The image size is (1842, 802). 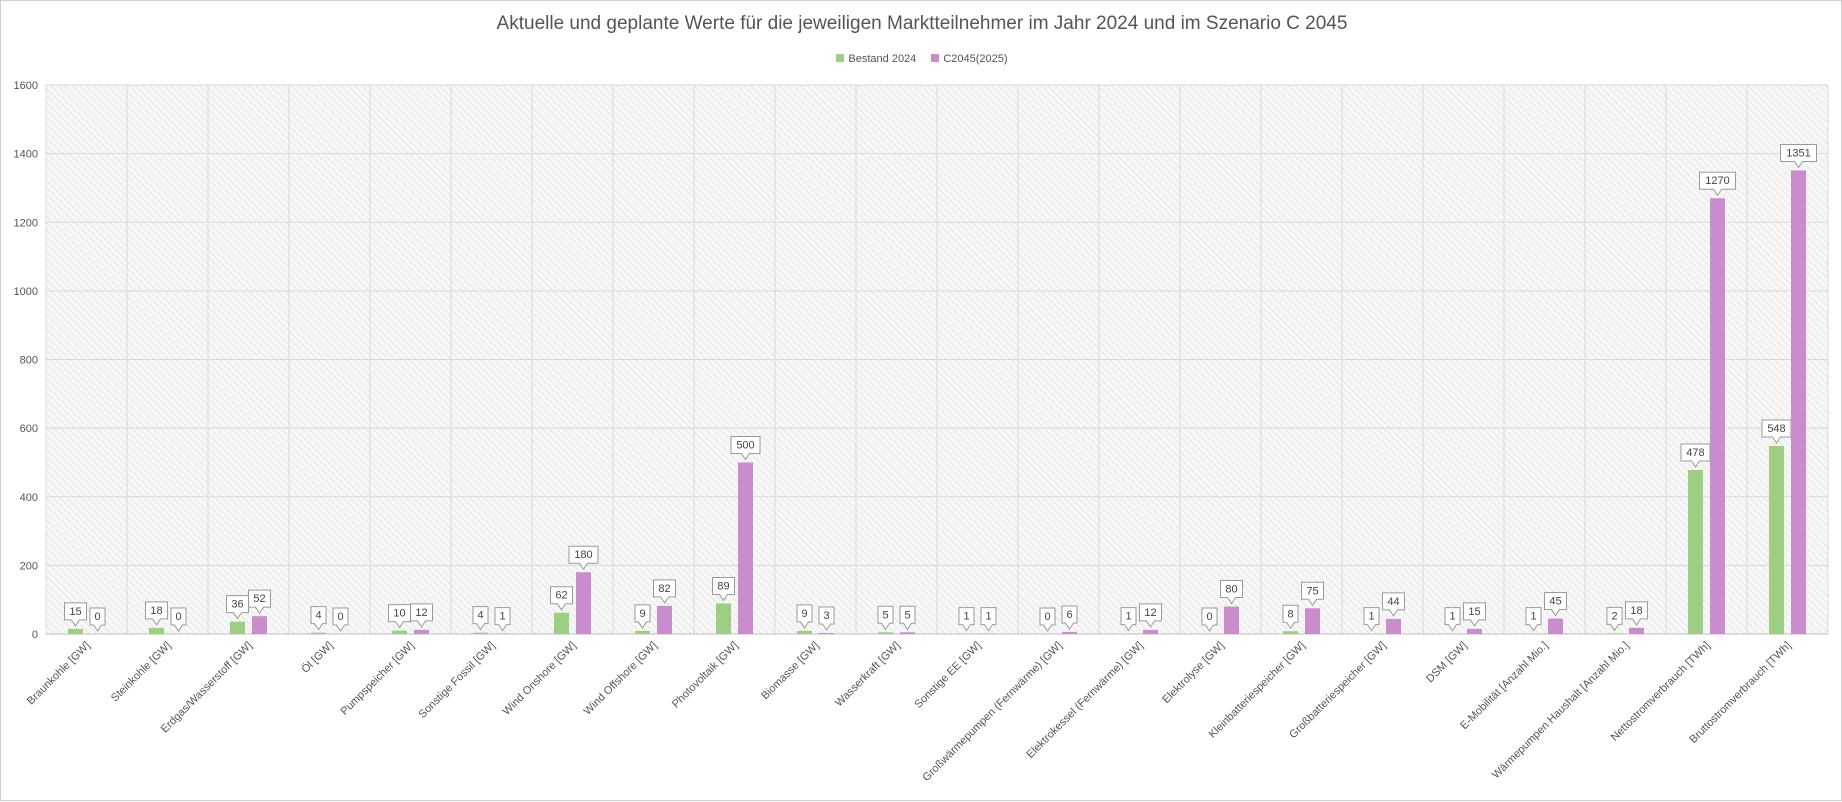 What do you see at coordinates (1337, 690) in the screenshot?
I see `x-tick-label: Großbatteriespeicher [GW]` at bounding box center [1337, 690].